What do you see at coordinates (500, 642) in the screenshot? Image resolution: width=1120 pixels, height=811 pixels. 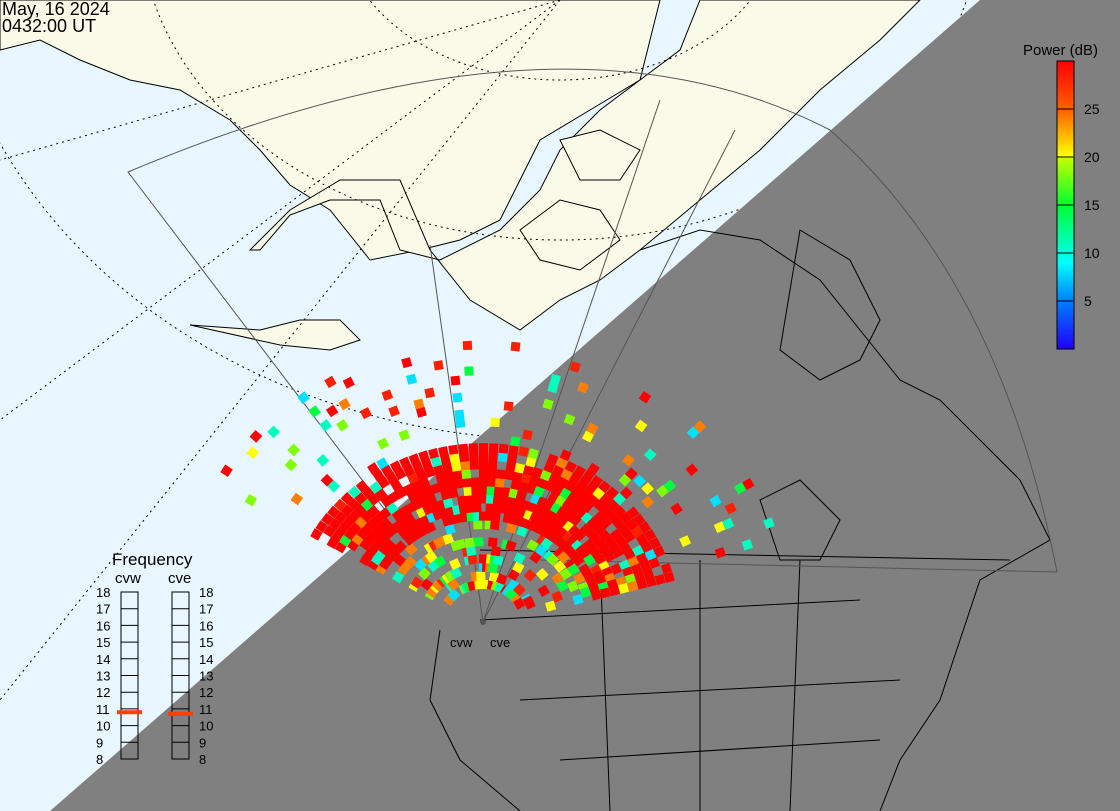 I see `site-label-cve: cve` at bounding box center [500, 642].